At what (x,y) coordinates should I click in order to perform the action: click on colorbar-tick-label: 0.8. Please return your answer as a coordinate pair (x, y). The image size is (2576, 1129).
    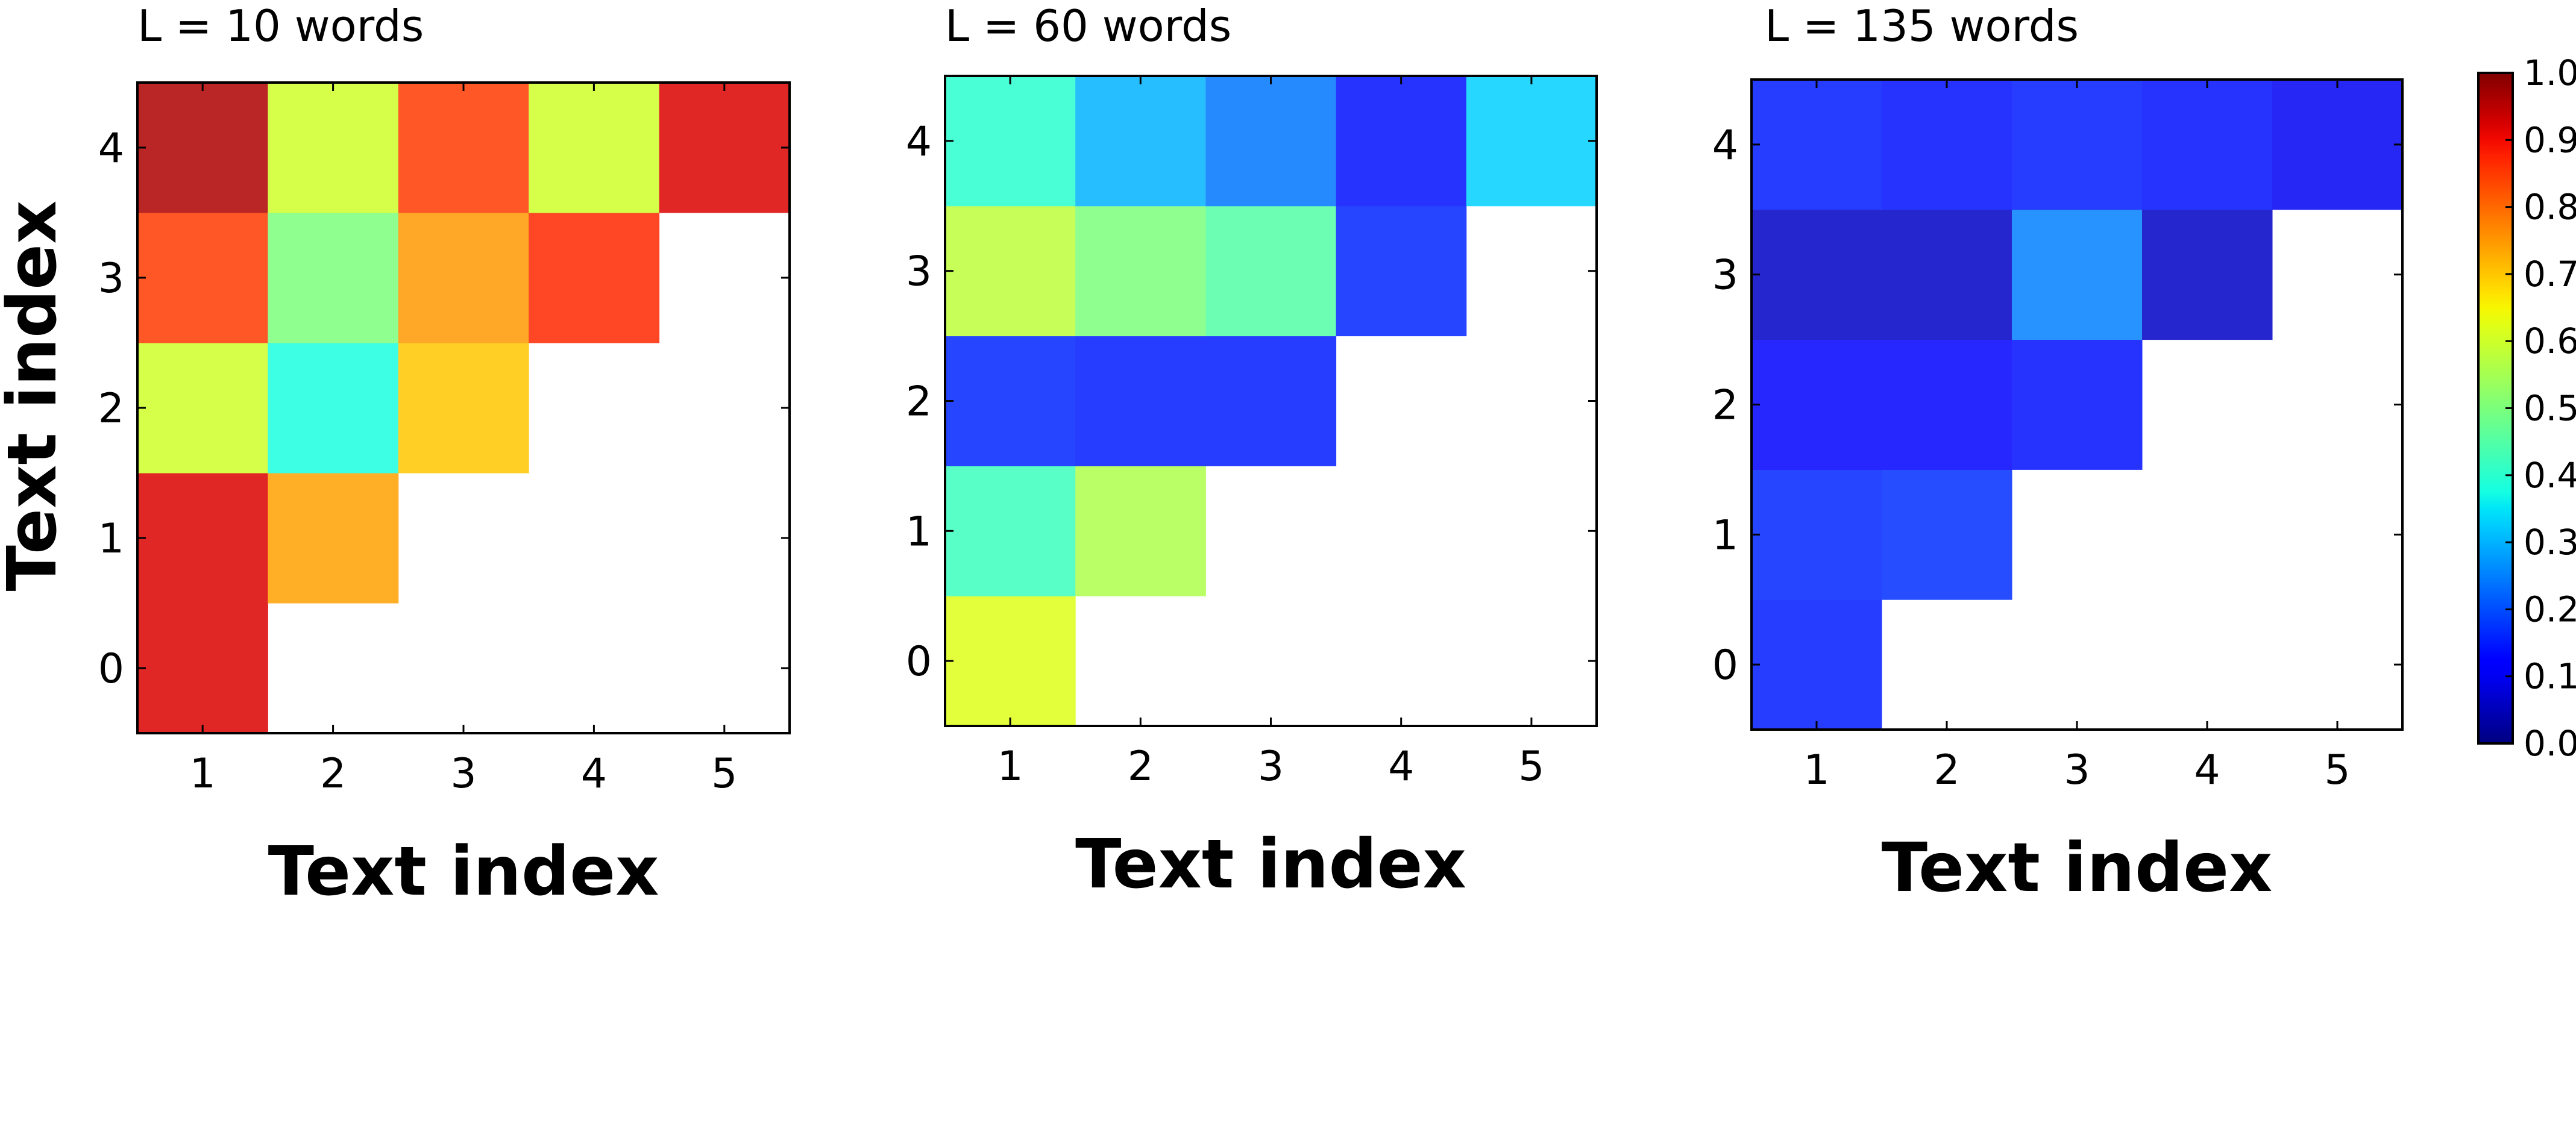
    Looking at the image, I should click on (2550, 208).